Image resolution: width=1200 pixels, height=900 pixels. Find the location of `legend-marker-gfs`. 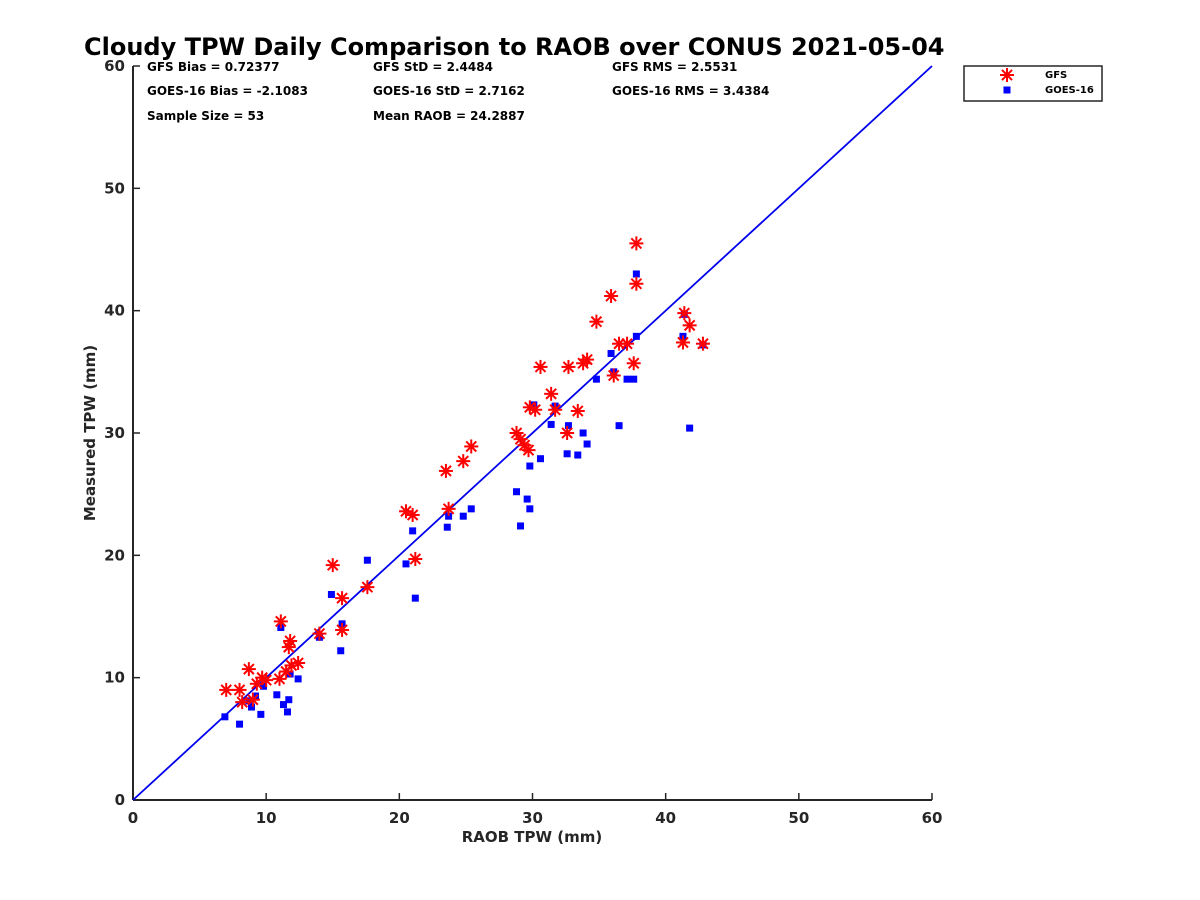

legend-marker-gfs is located at coordinates (1007, 75).